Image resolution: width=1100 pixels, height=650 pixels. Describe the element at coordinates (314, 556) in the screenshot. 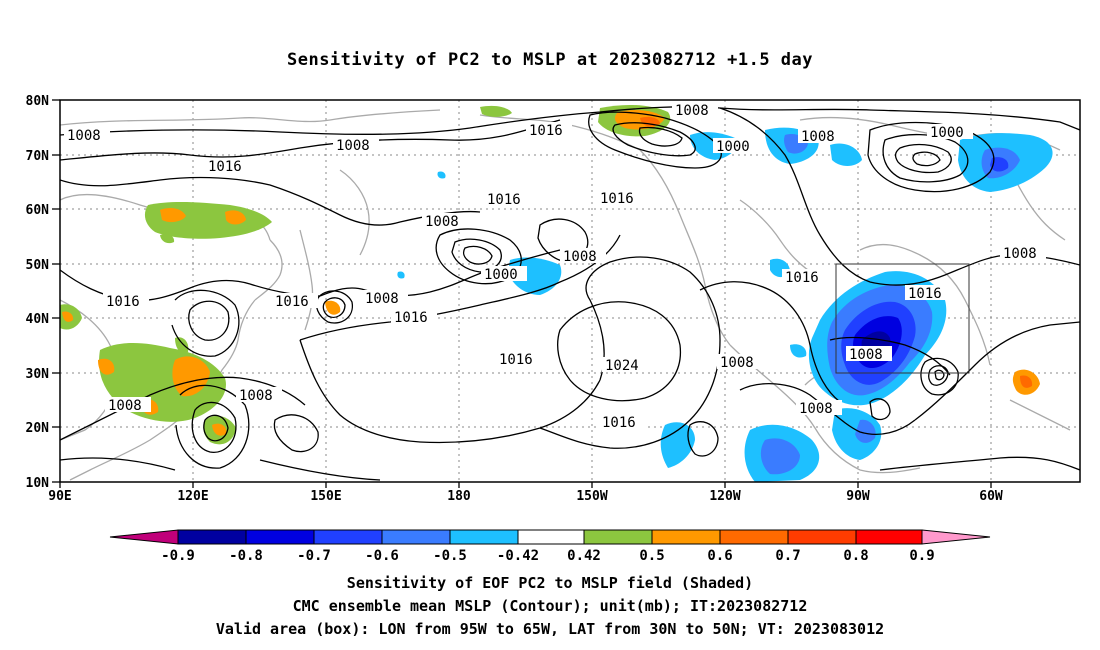

I see `colorbar-label: -0.7` at that location.